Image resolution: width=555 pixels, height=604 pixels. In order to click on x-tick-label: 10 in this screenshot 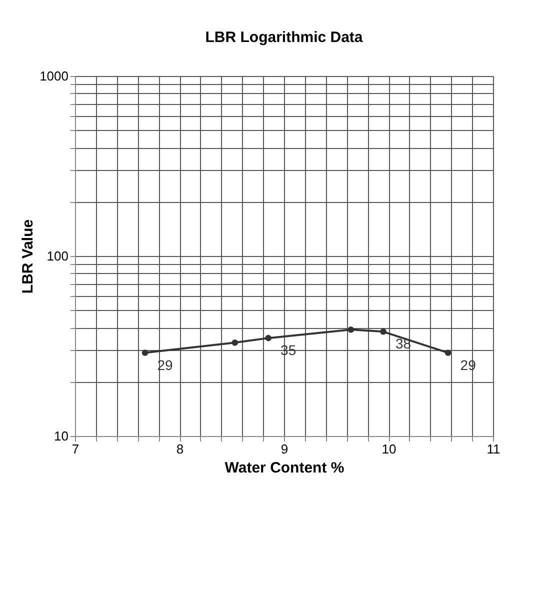, I will do `click(389, 449)`.